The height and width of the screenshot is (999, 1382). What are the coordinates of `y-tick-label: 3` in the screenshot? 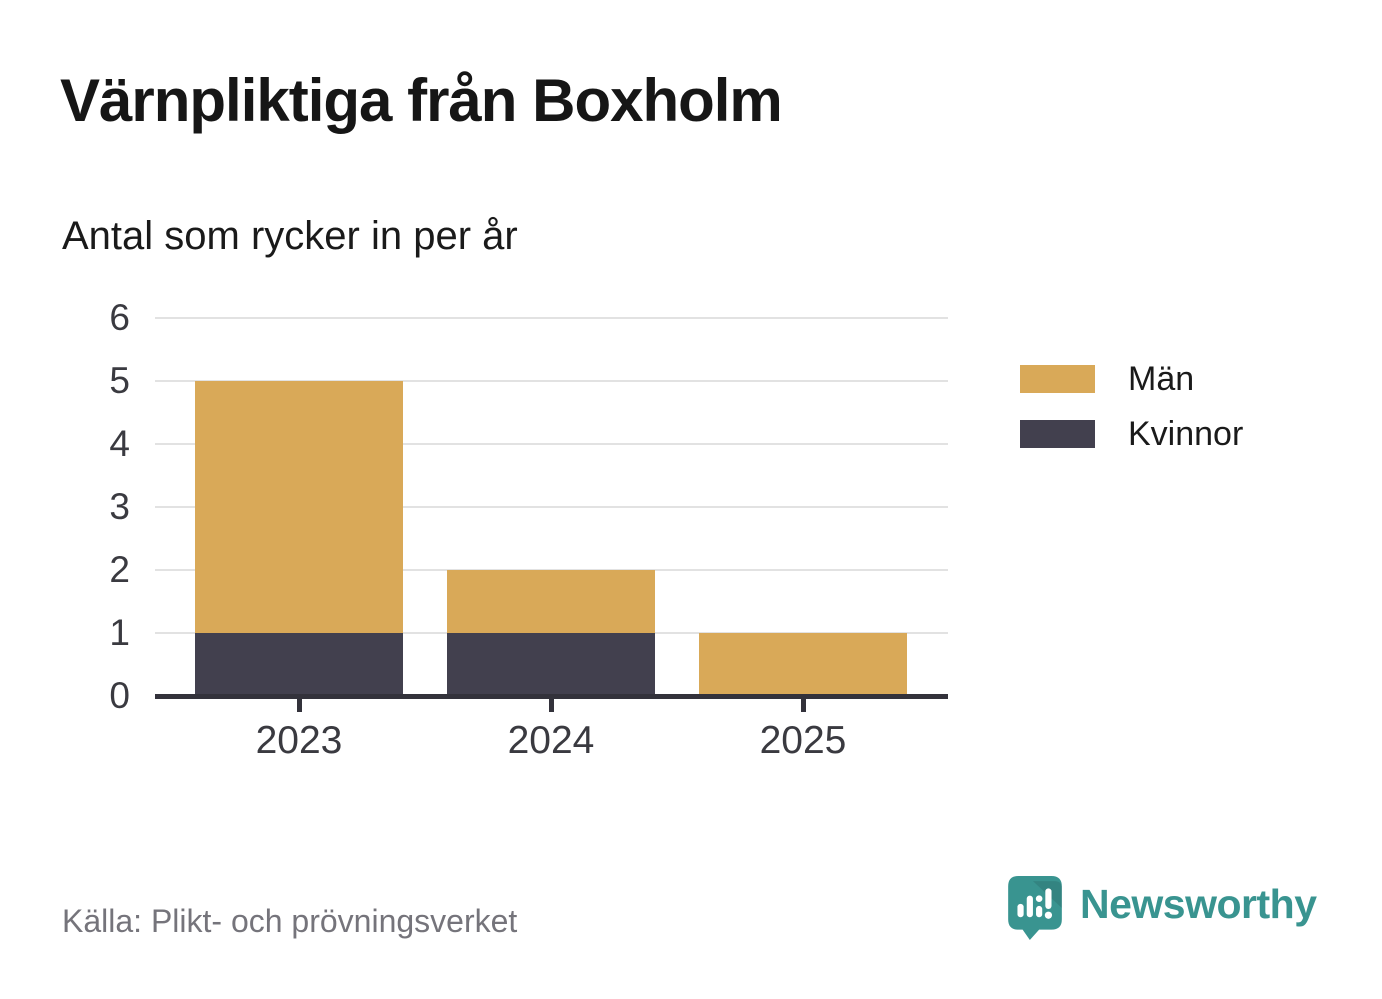 It's located at (119, 506).